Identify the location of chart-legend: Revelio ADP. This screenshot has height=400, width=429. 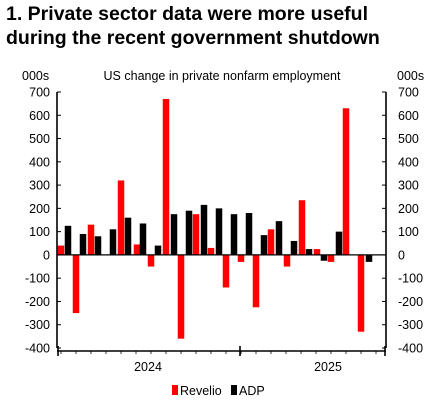
(218, 391).